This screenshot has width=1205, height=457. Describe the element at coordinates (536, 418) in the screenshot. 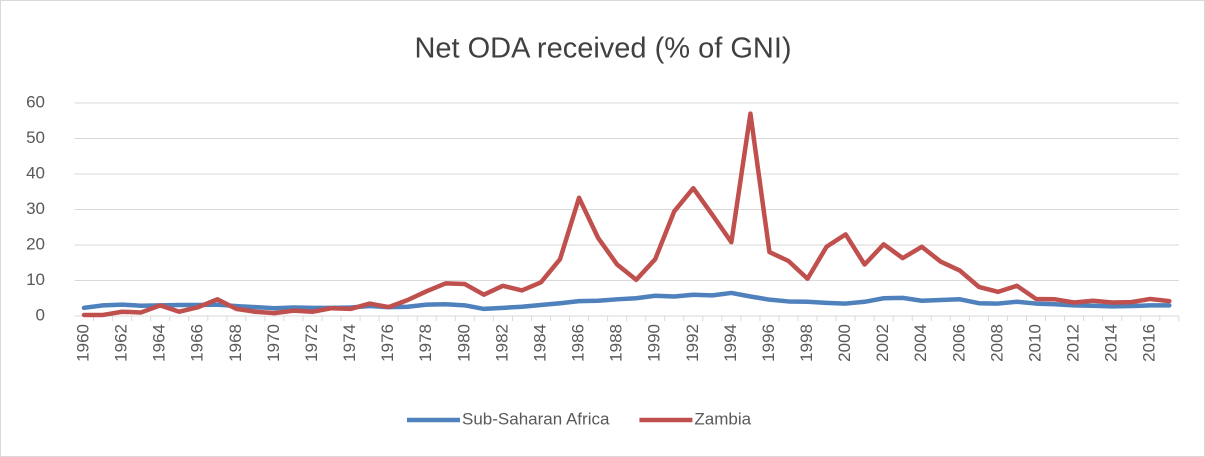

I see `legend-label: Sub-Saharan Africa` at that location.